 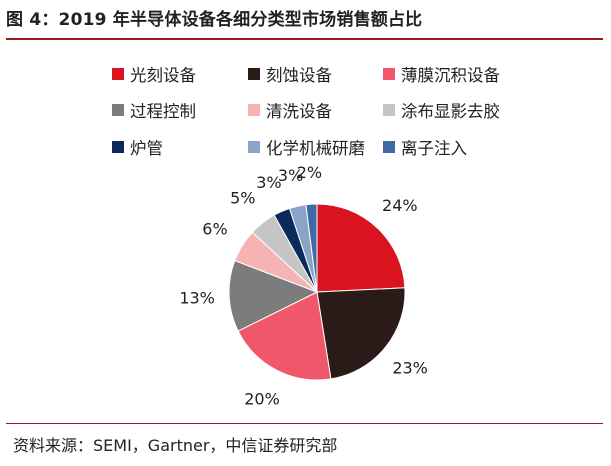 What do you see at coordinates (214, 20) in the screenshot?
I see `chart-title: 图 4：2019 年半导体设备各细分类型市场销售额占比` at bounding box center [214, 20].